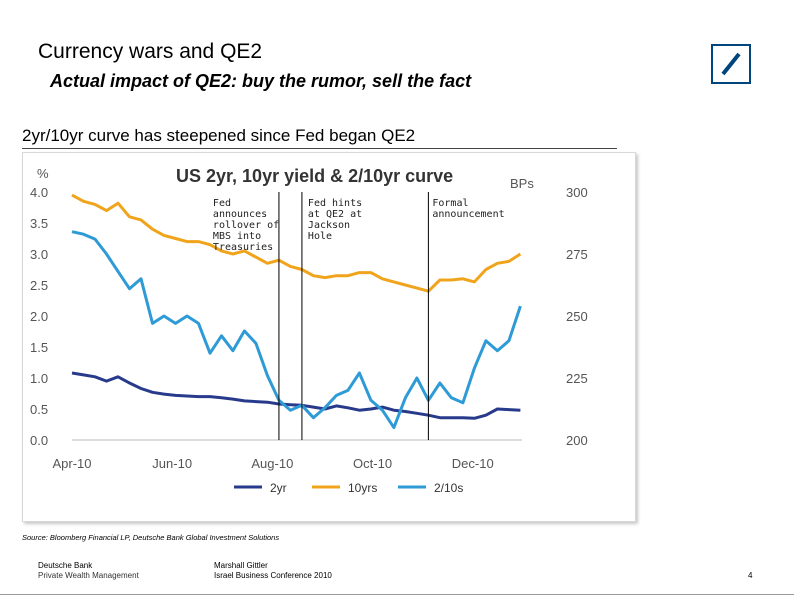  What do you see at coordinates (150, 51) in the screenshot?
I see `slide-title: Currency wars and QE2` at bounding box center [150, 51].